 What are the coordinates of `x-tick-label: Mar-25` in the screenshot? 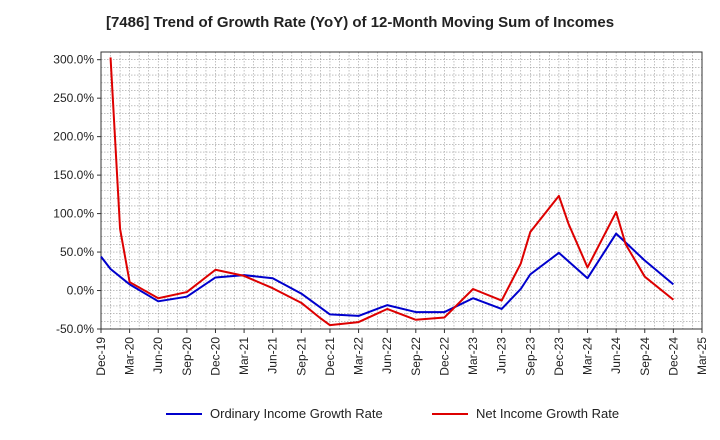 It's located at (702, 356).